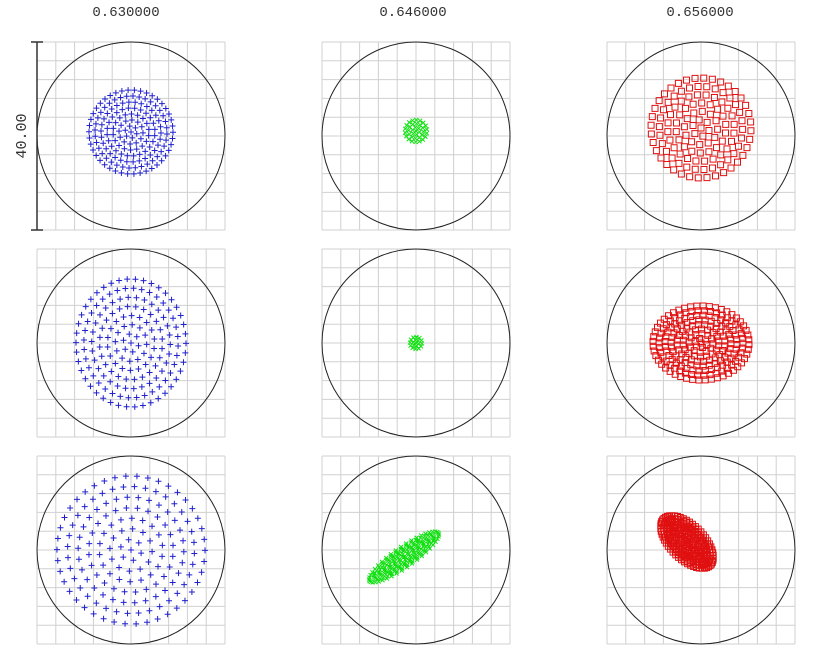 This screenshot has width=830, height=669. I want to click on column-header: 0.630000, so click(125, 13).